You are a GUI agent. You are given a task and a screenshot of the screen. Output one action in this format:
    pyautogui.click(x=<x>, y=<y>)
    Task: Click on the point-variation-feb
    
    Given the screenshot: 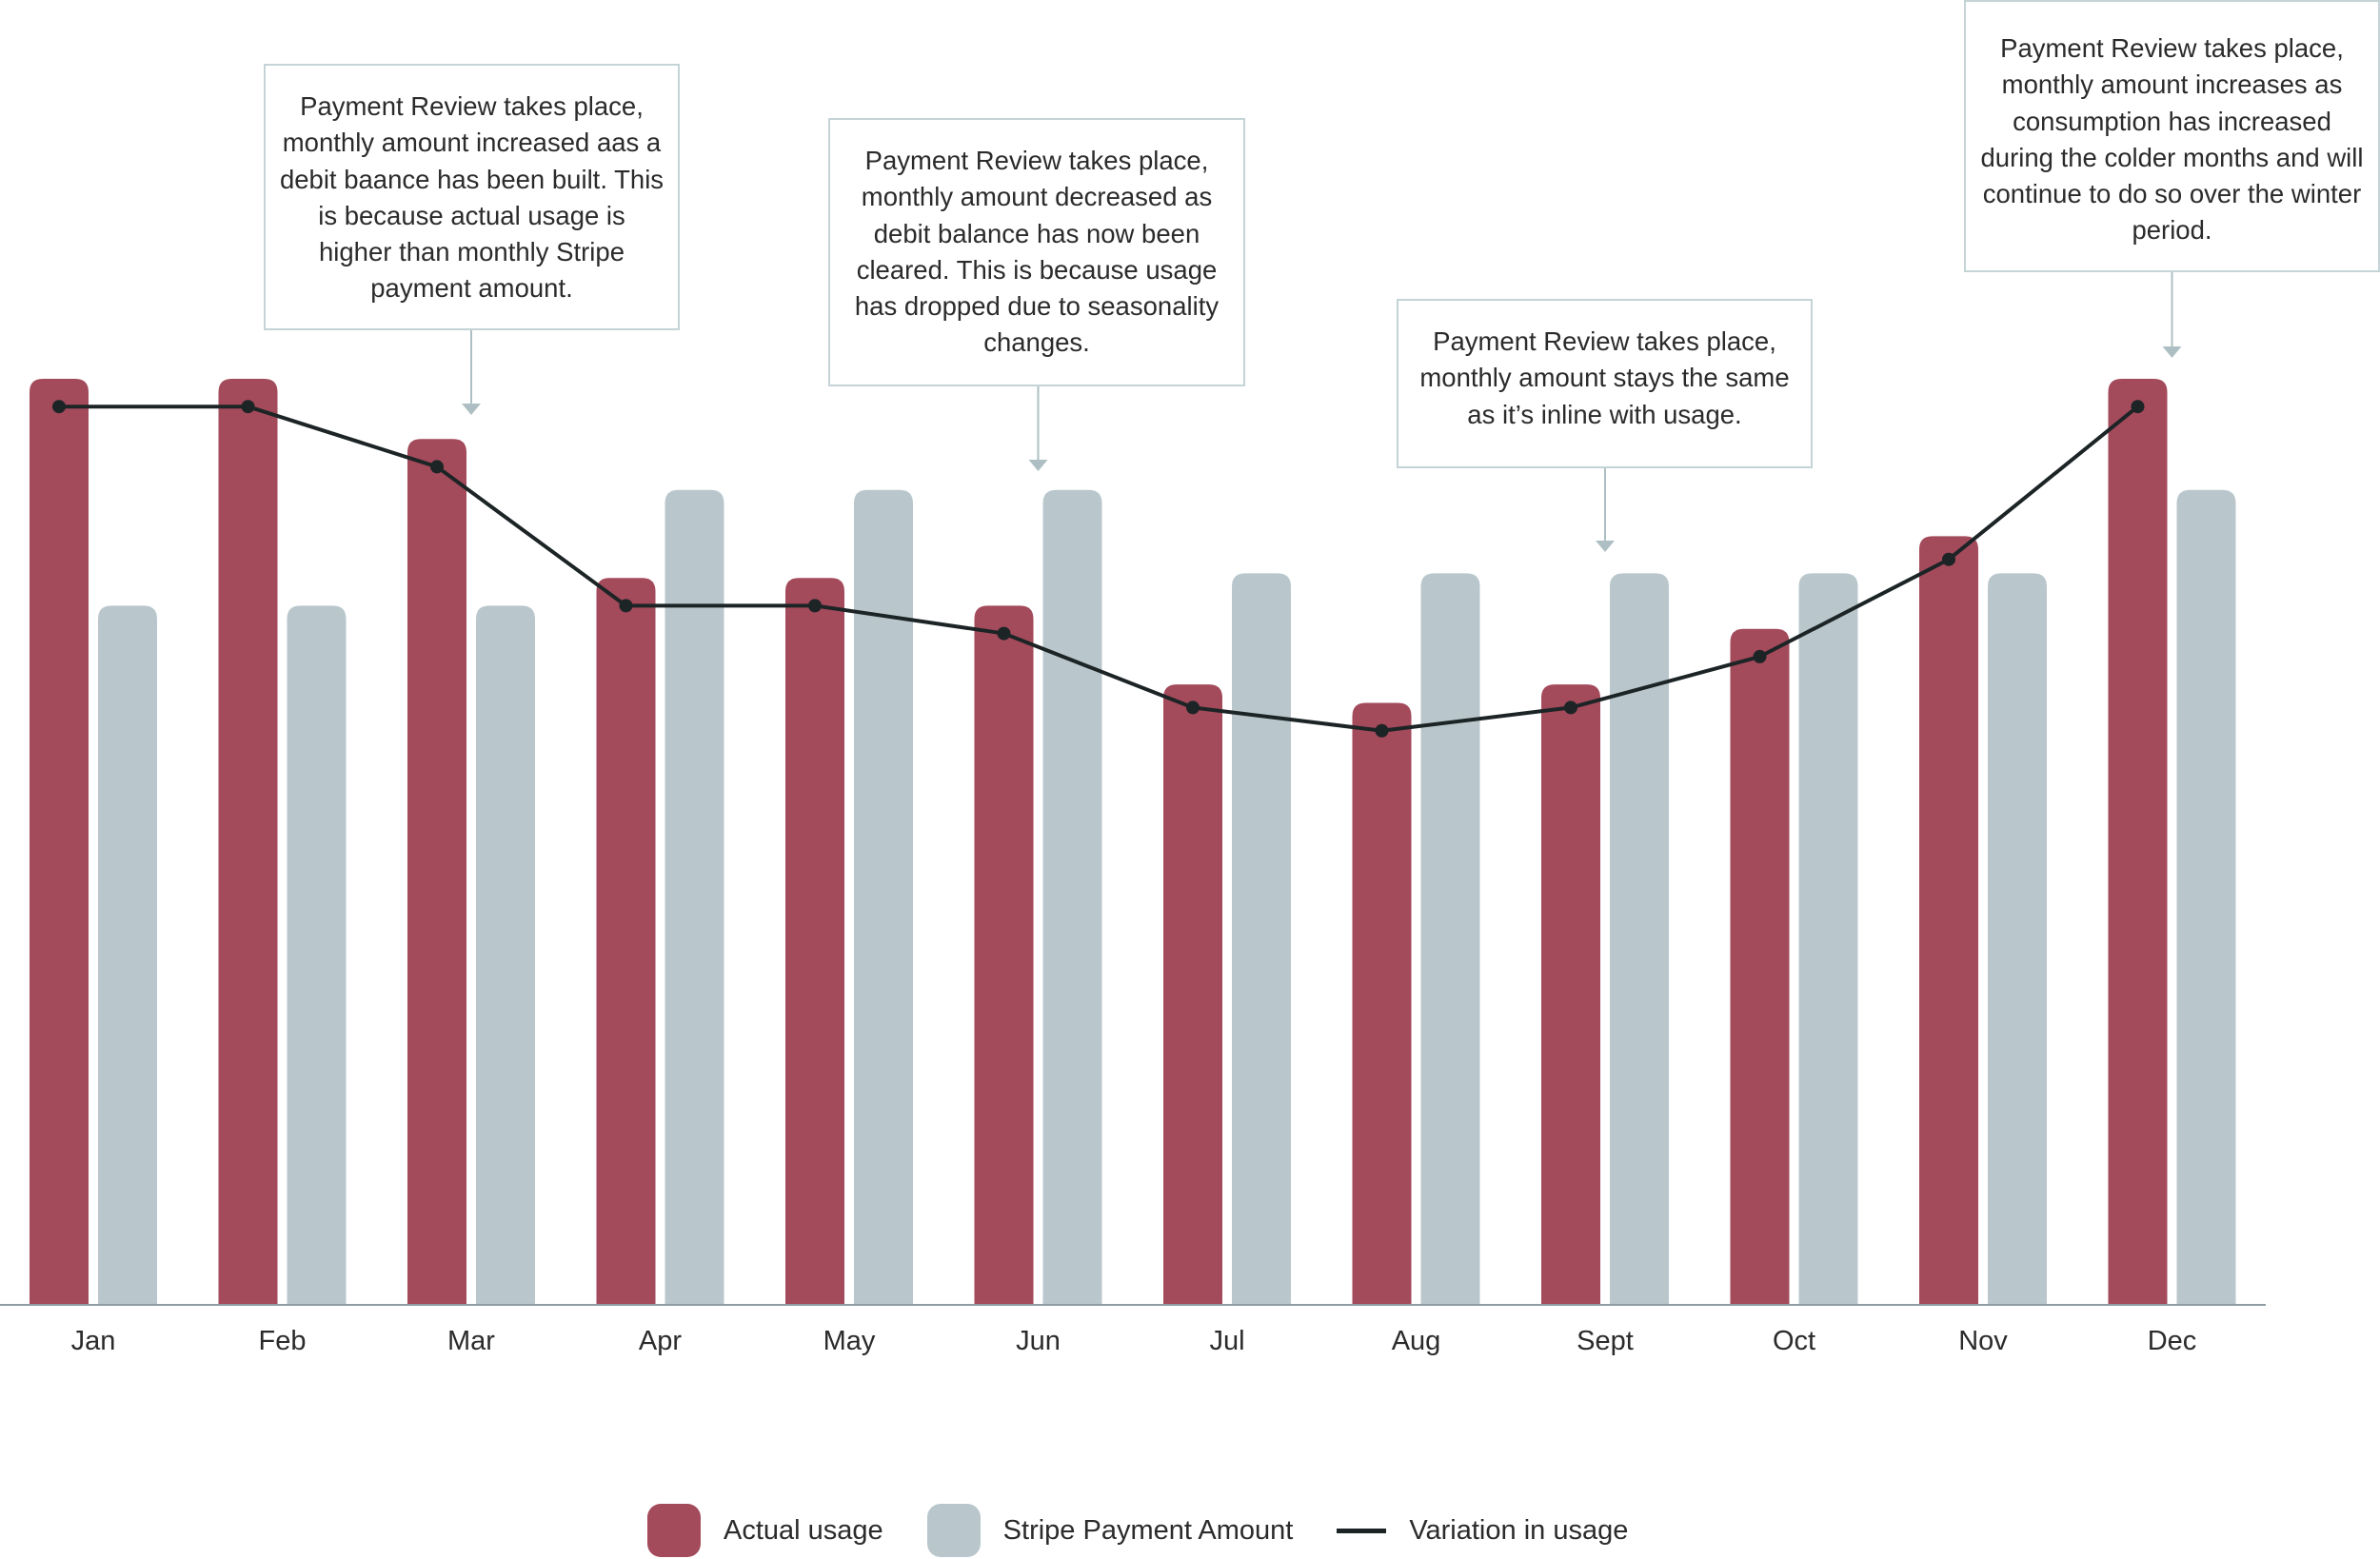 What is the action you would take?
    pyautogui.click(x=248, y=407)
    